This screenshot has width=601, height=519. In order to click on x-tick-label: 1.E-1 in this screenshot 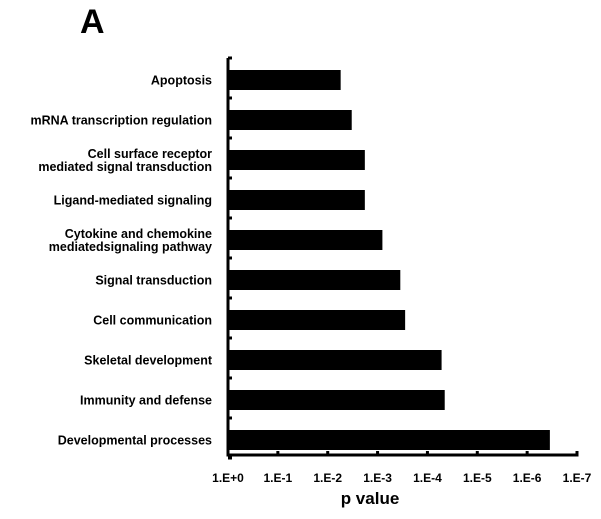, I will do `click(278, 478)`.